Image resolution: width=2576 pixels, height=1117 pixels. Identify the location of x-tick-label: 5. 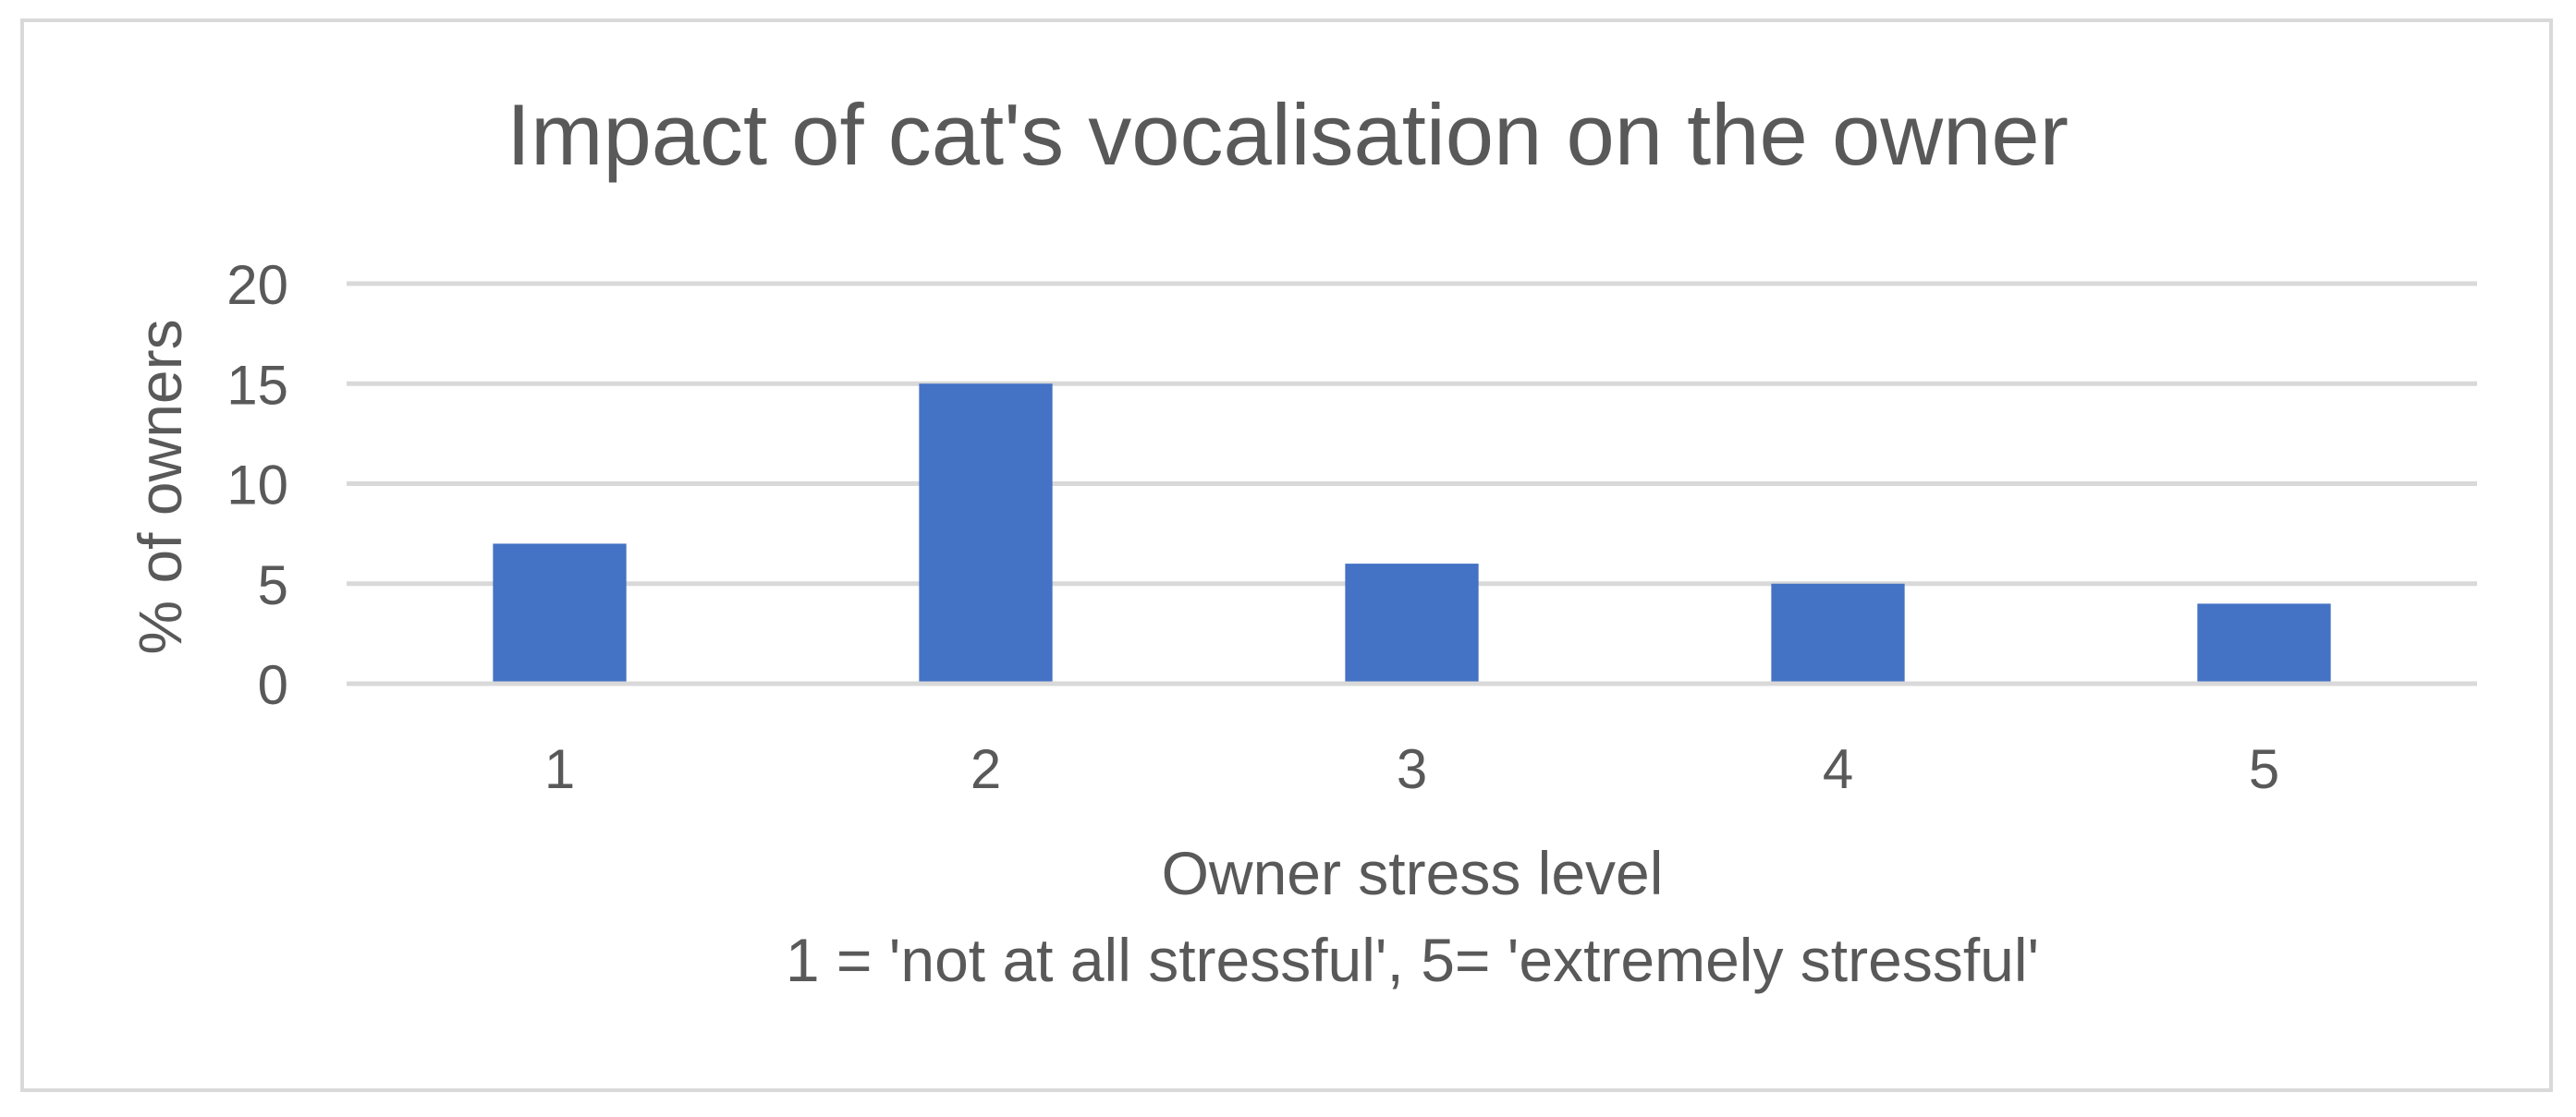
(2264, 769).